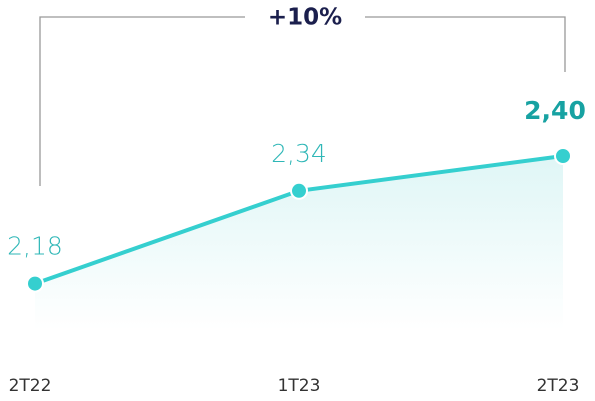 The width and height of the screenshot is (595, 401). I want to click on value-label: 2,18, so click(35, 246).